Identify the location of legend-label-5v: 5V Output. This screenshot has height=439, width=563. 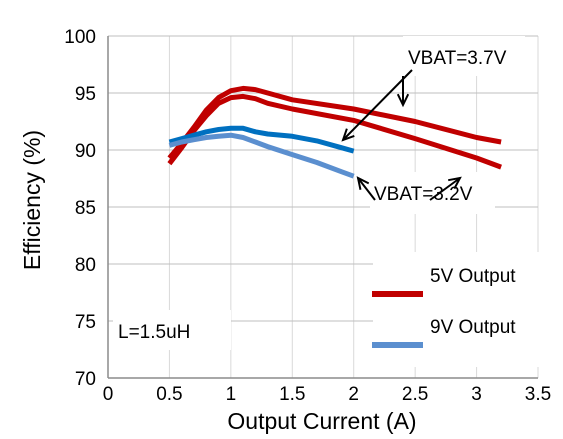
(473, 276).